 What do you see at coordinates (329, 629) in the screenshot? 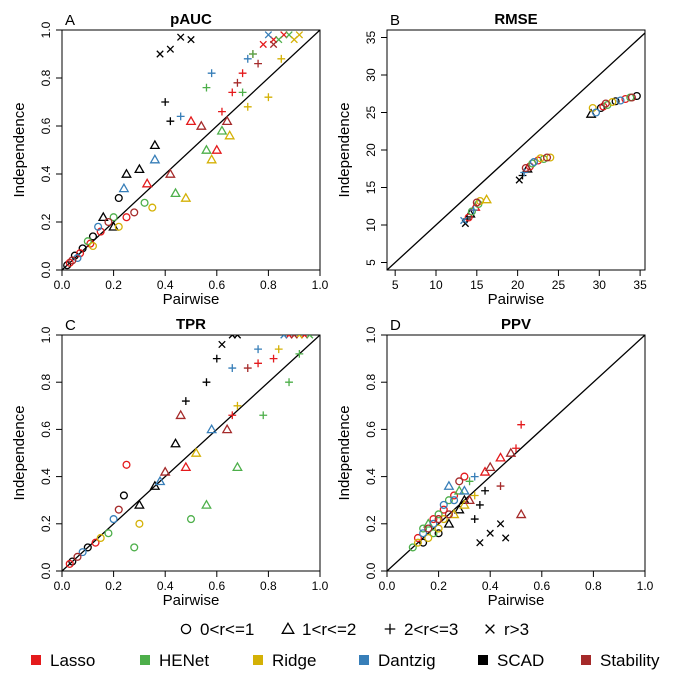
I see `shape-legend-label: 1<r<=2` at bounding box center [329, 629].